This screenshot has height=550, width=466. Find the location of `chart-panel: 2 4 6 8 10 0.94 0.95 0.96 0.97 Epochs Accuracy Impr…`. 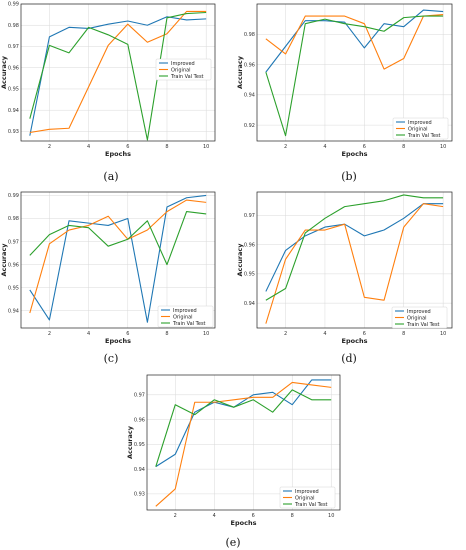

chart-panel: 2 4 6 8 10 0.94 0.95 0.96 0.97 Epochs Accuracy Impr… is located at coordinates (344, 278).